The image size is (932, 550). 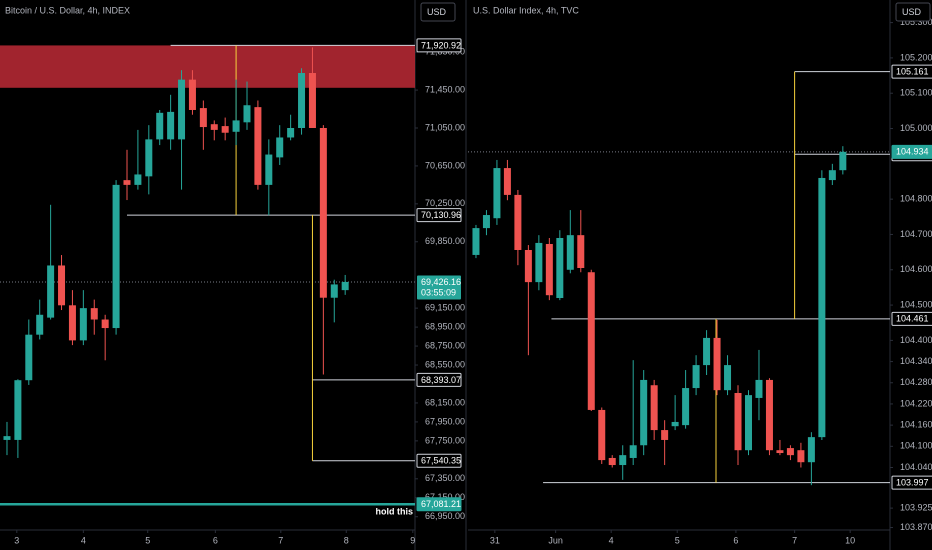 I want to click on x-tick-label: 31, so click(x=495, y=540).